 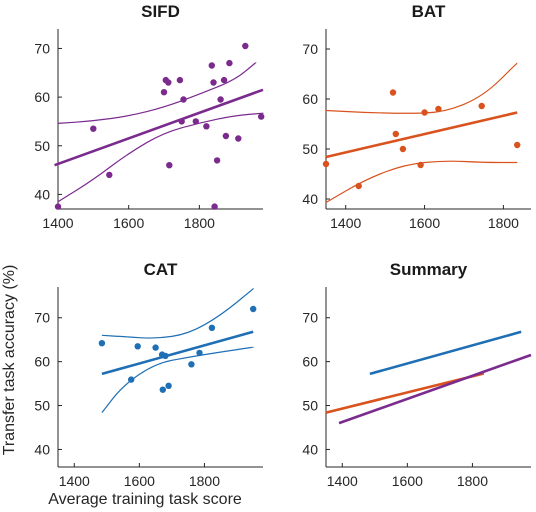 I want to click on panel-title: SIFD, so click(x=160, y=11).